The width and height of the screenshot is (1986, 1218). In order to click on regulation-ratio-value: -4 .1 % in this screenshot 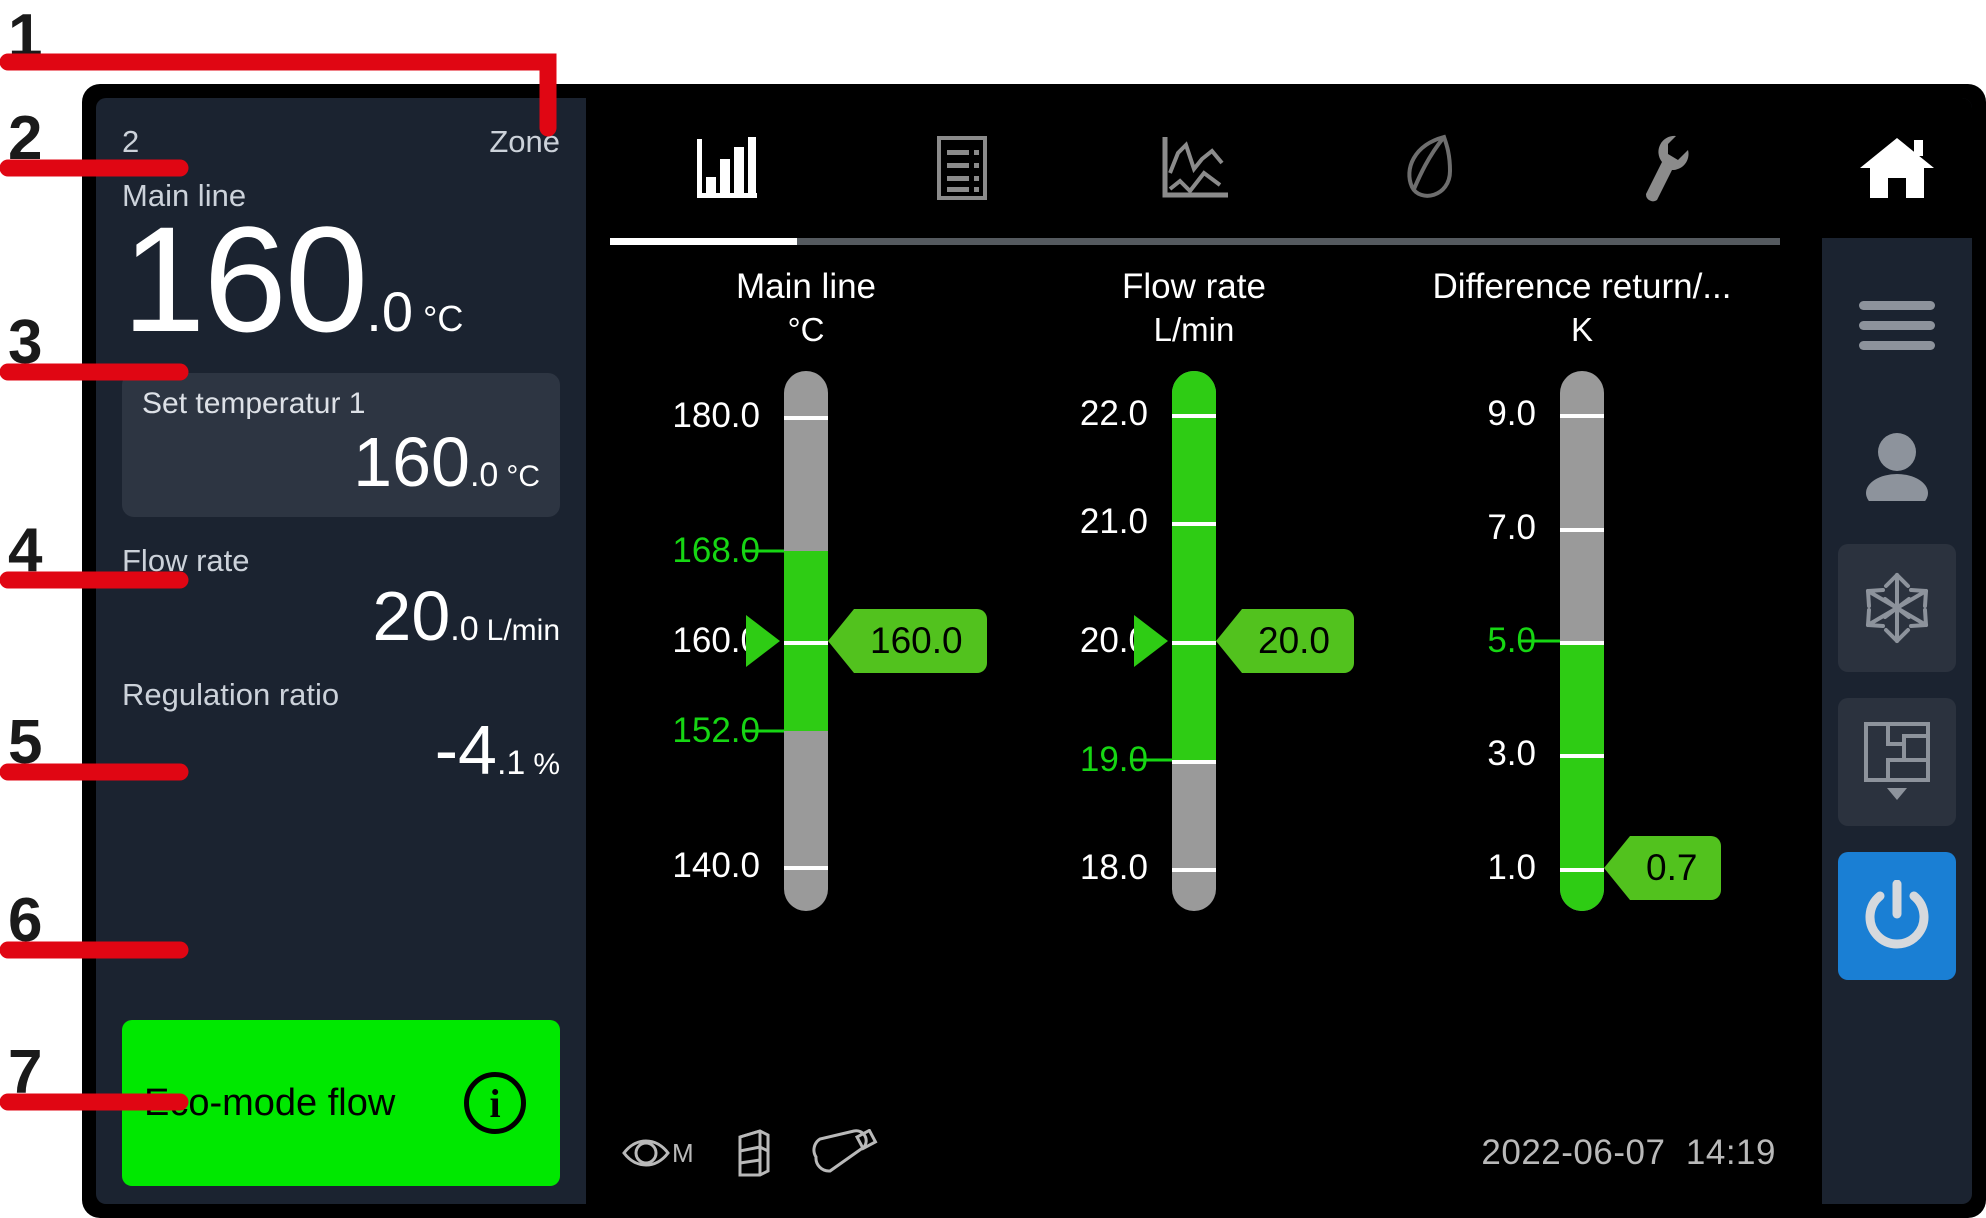, I will do `click(341, 750)`.